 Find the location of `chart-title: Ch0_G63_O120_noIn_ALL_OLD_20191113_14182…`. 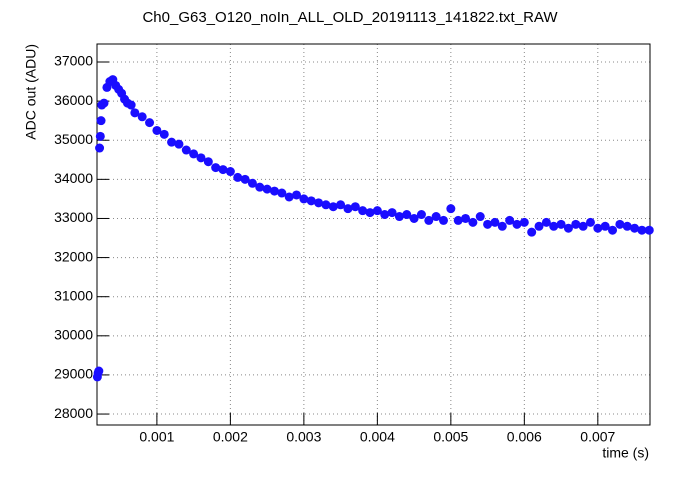

chart-title: Ch0_G63_O120_noIn_ALL_OLD_20191113_14182… is located at coordinates (350, 17).